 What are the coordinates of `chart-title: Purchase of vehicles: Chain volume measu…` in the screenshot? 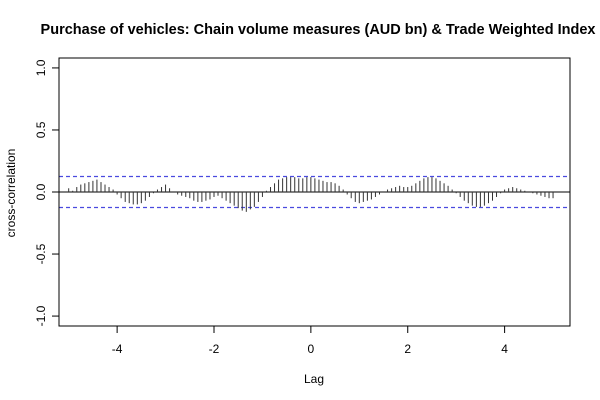 It's located at (318, 30).